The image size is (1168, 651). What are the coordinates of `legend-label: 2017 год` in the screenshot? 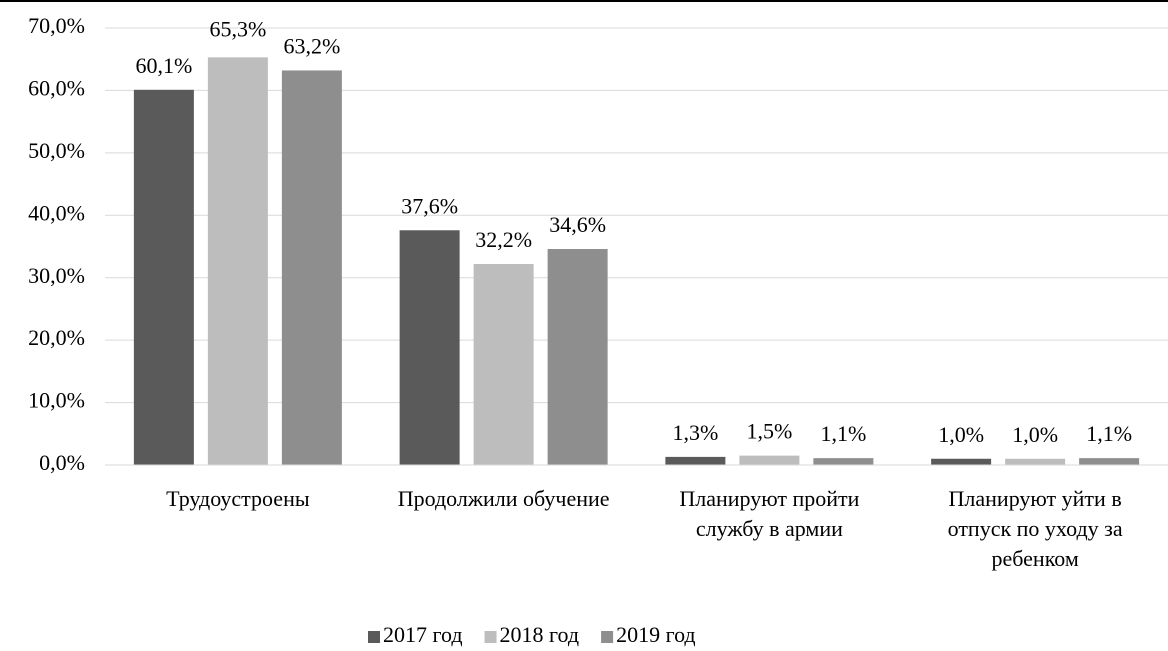 It's located at (423, 634).